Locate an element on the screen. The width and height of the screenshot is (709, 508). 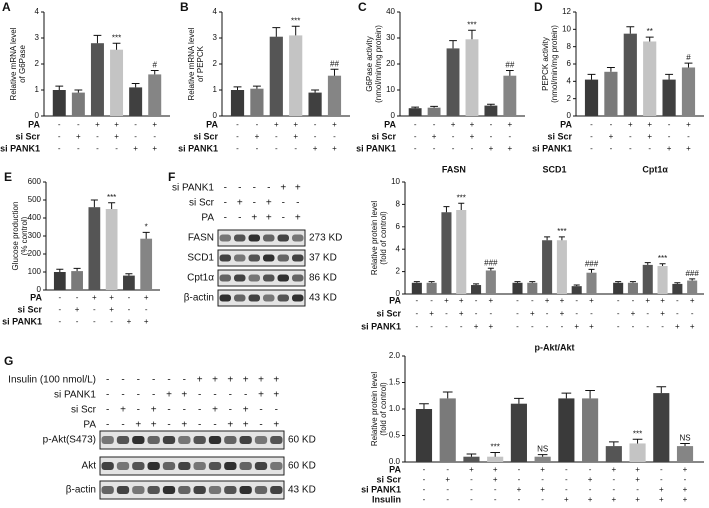
y-axis-label: (fold of control) is located at coordinates (383, 238).